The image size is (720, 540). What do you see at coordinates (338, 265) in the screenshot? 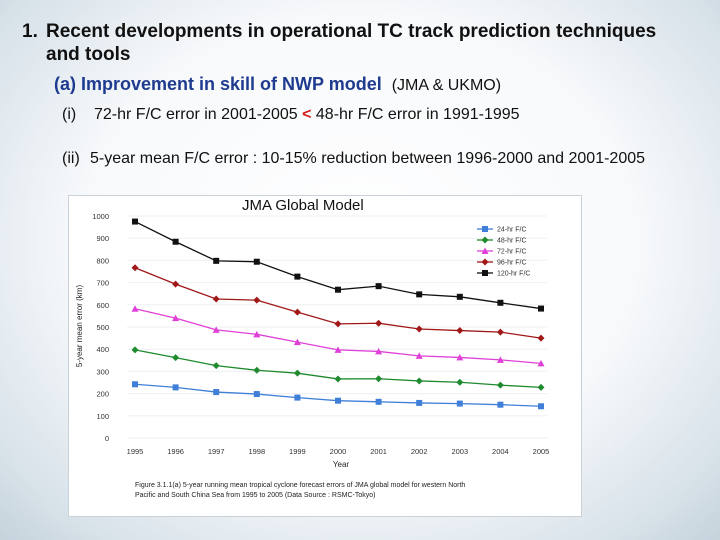
I see `series-line-120-hr-f-c` at bounding box center [338, 265].